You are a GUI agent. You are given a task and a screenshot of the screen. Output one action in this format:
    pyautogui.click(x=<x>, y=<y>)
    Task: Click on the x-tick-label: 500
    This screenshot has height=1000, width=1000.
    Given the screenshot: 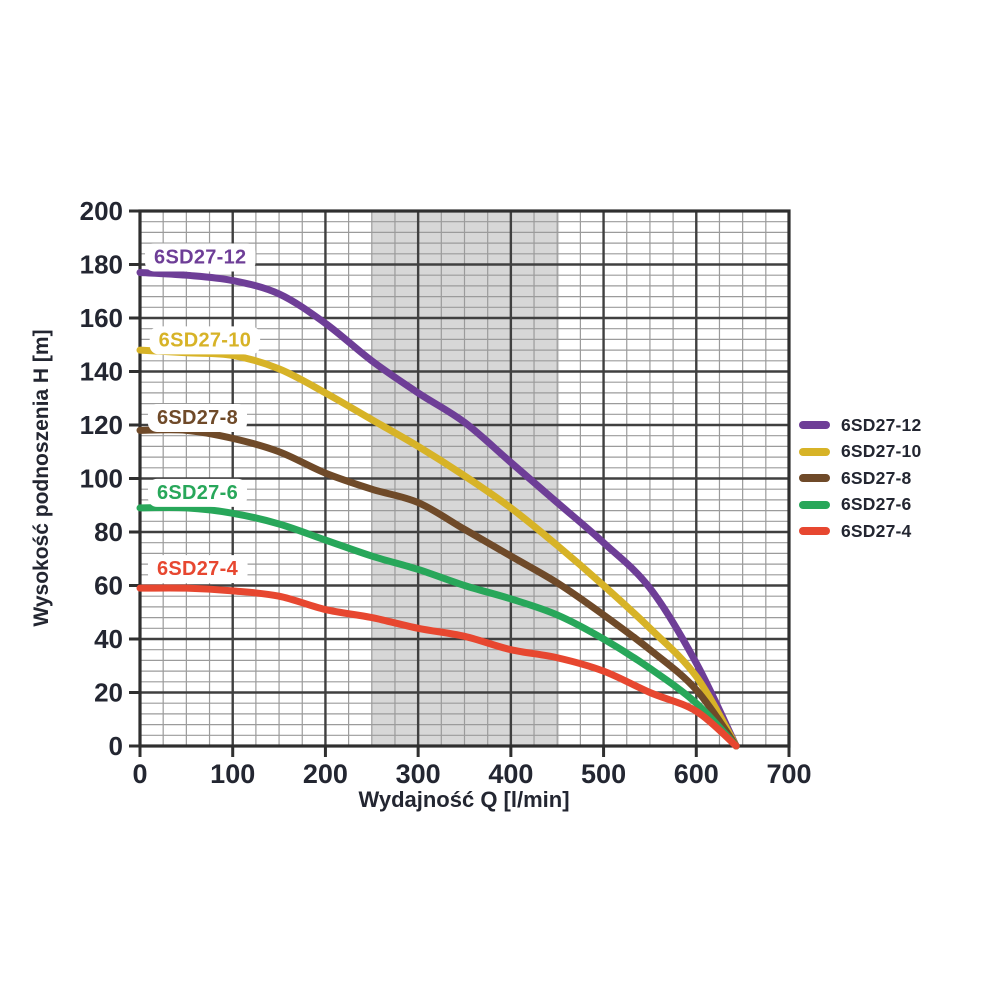 What is the action you would take?
    pyautogui.click(x=603, y=774)
    